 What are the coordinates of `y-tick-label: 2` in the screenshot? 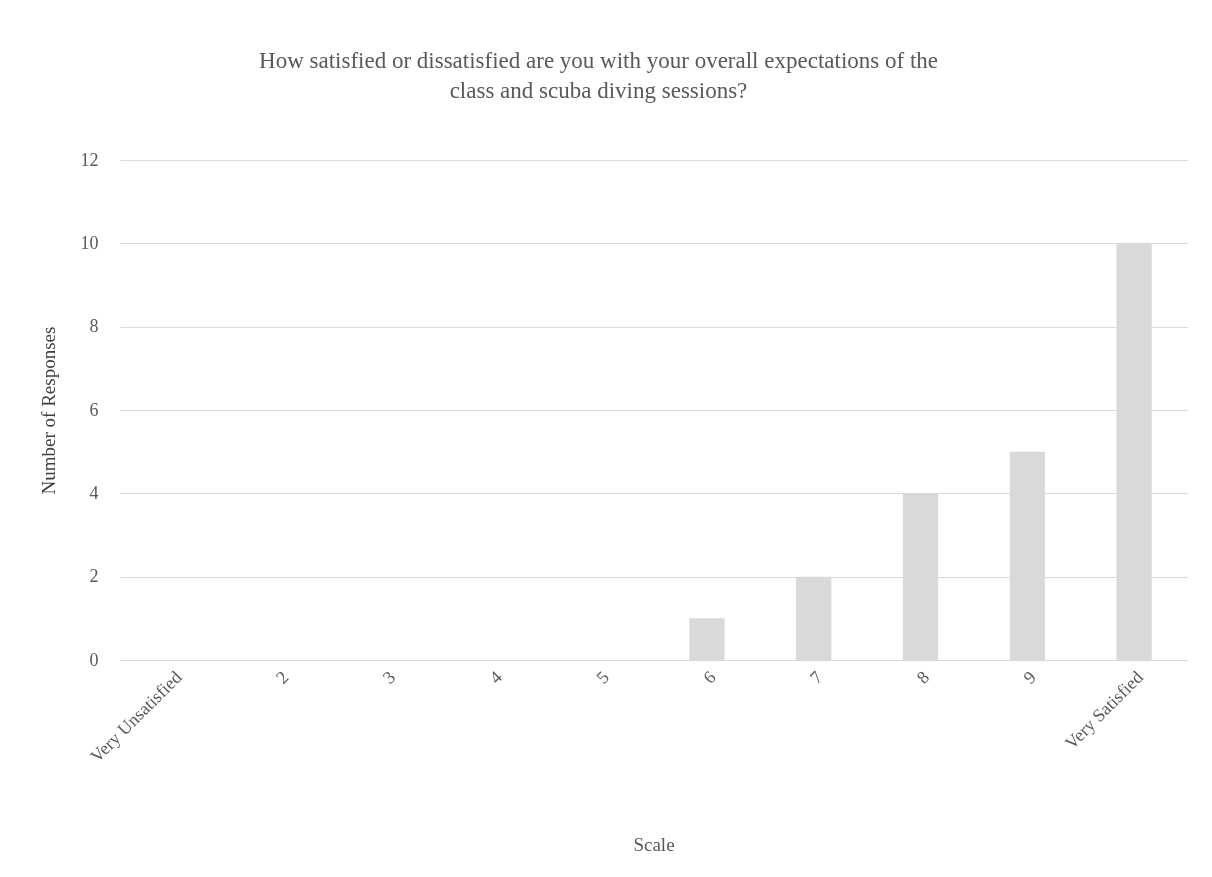 It's located at (94, 576).